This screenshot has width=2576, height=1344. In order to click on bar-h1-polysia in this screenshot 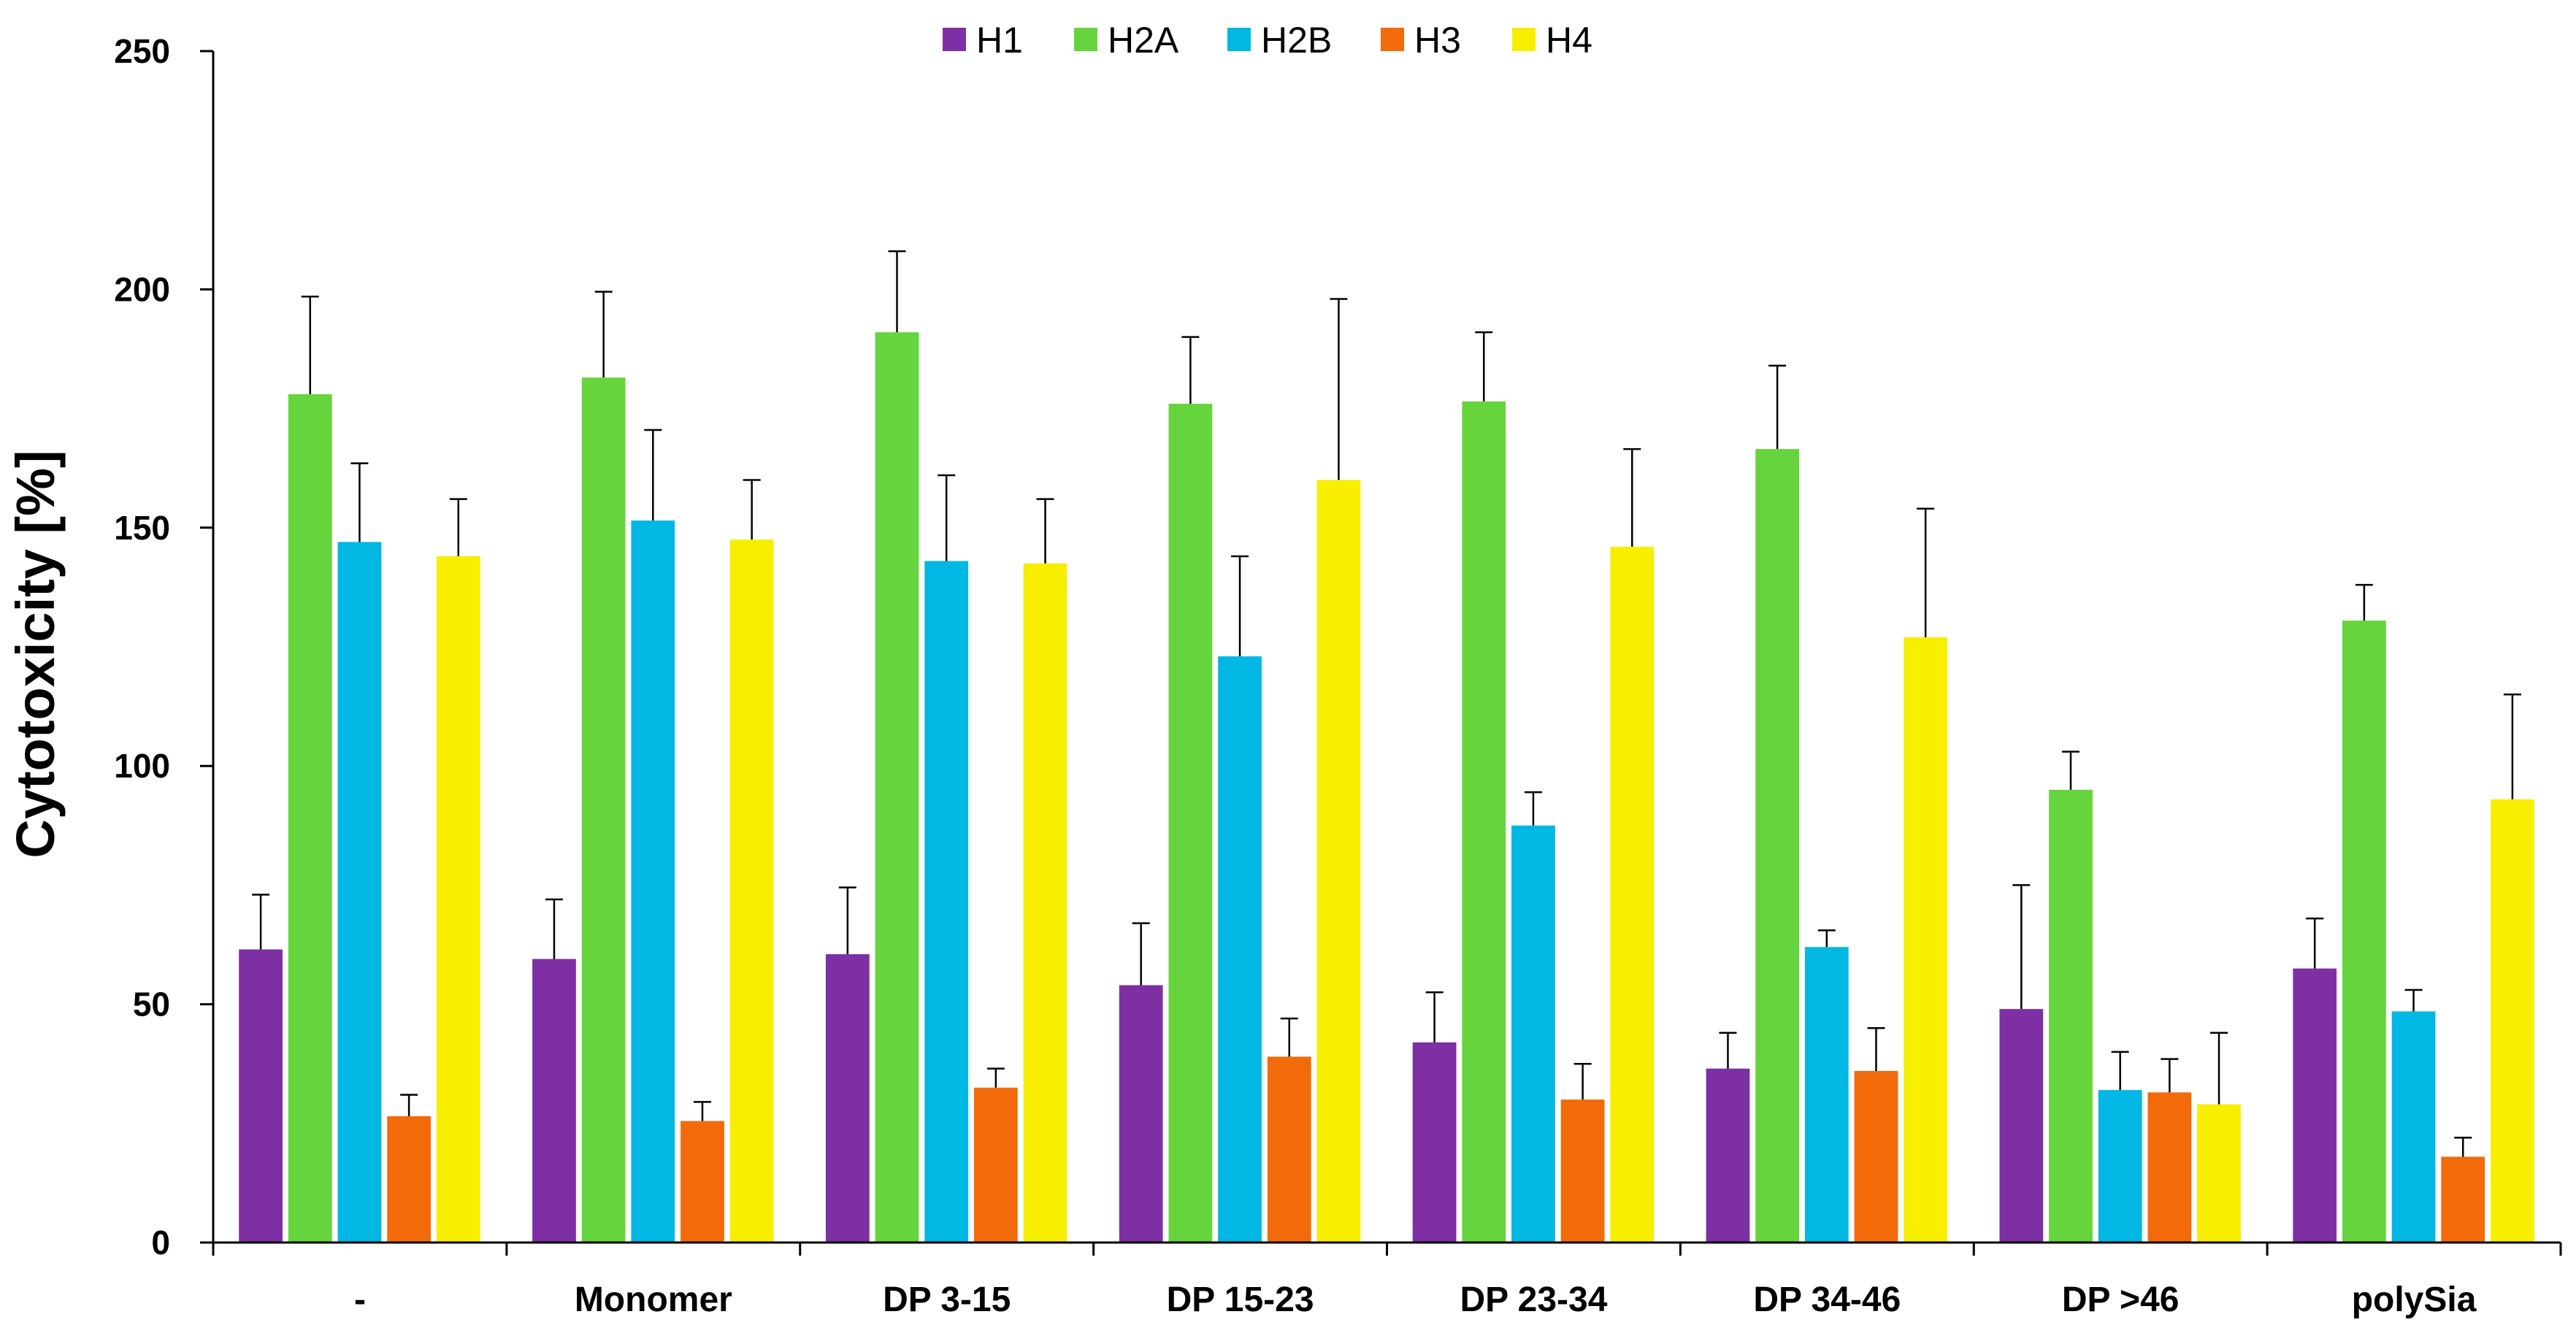, I will do `click(2315, 1105)`.